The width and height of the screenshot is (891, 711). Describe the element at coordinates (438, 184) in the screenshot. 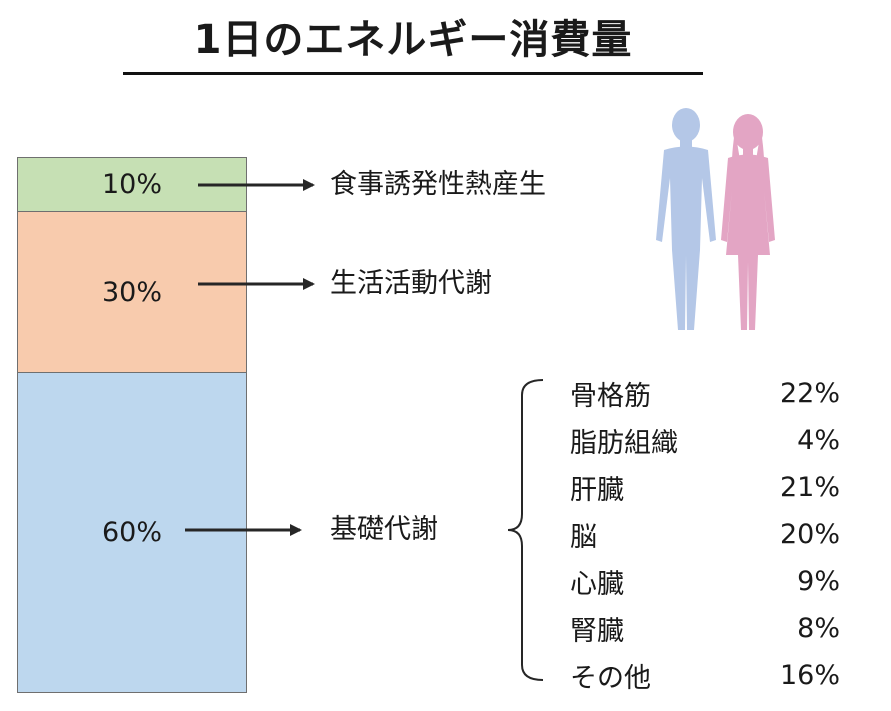

I see `label-thermogenesis: 食事誘発性熱産生` at that location.